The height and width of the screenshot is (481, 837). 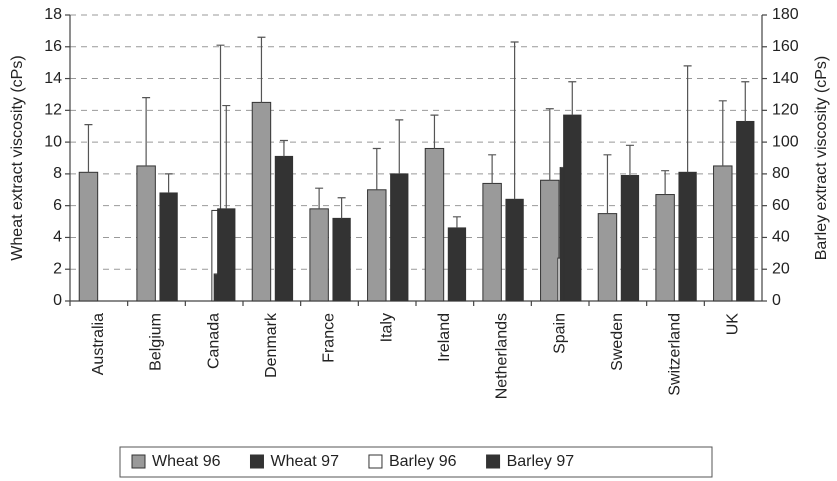 I want to click on y2-tick-label: 100, so click(x=785, y=141).